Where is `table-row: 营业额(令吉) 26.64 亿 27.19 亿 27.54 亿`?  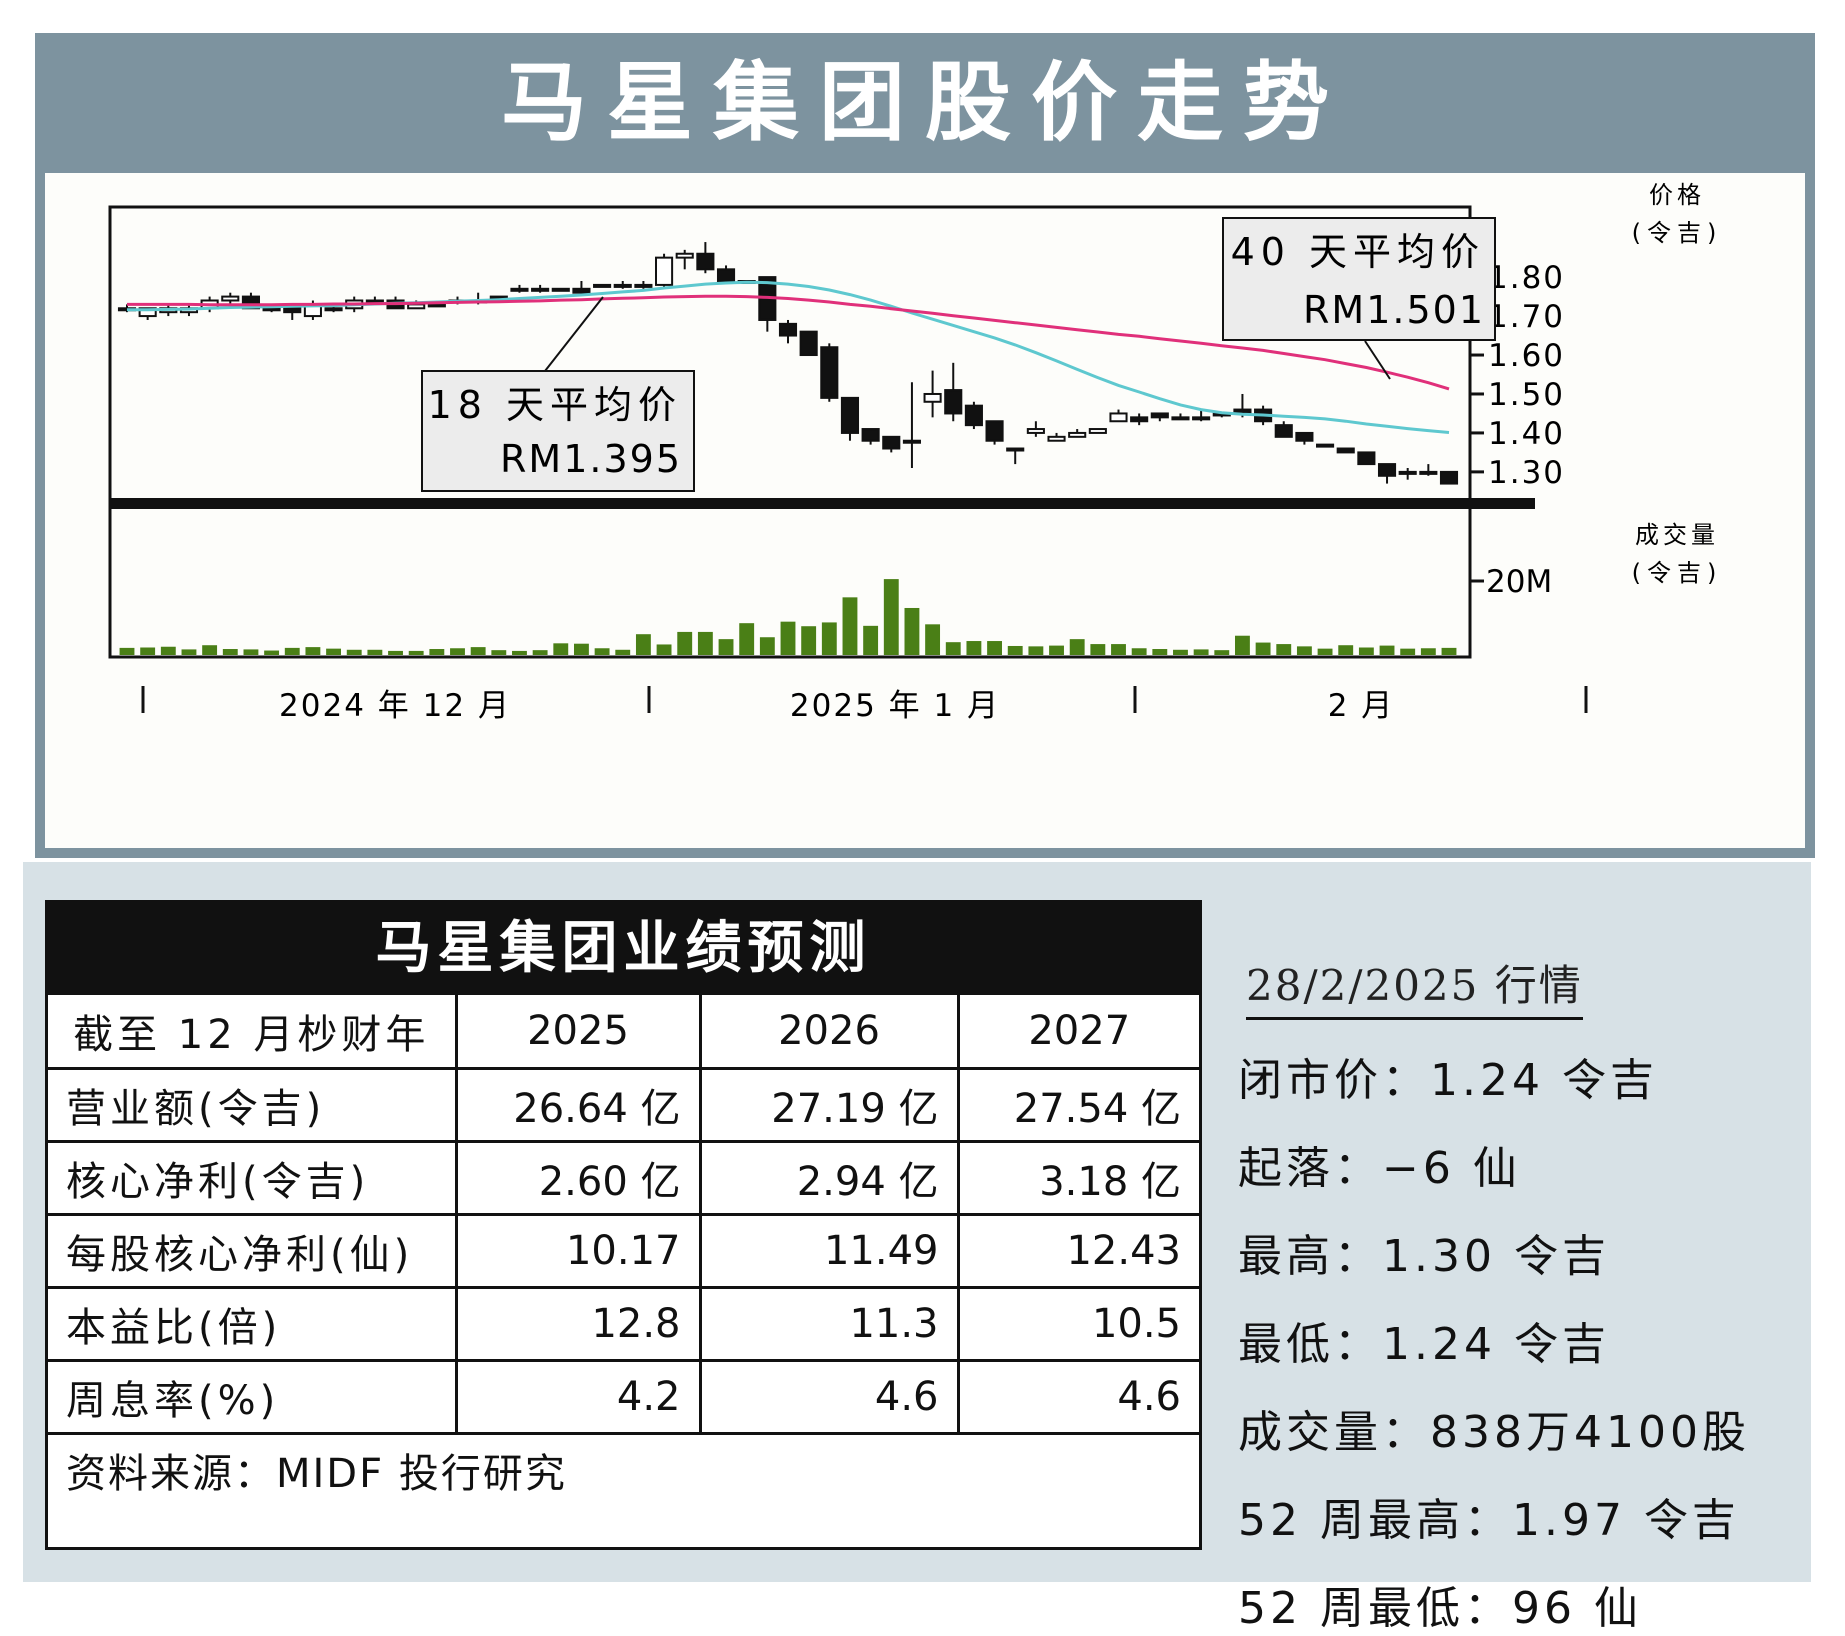 table-row: 营业额(令吉) 26.64 亿 27.19 亿 27.54 亿 is located at coordinates (623, 1104).